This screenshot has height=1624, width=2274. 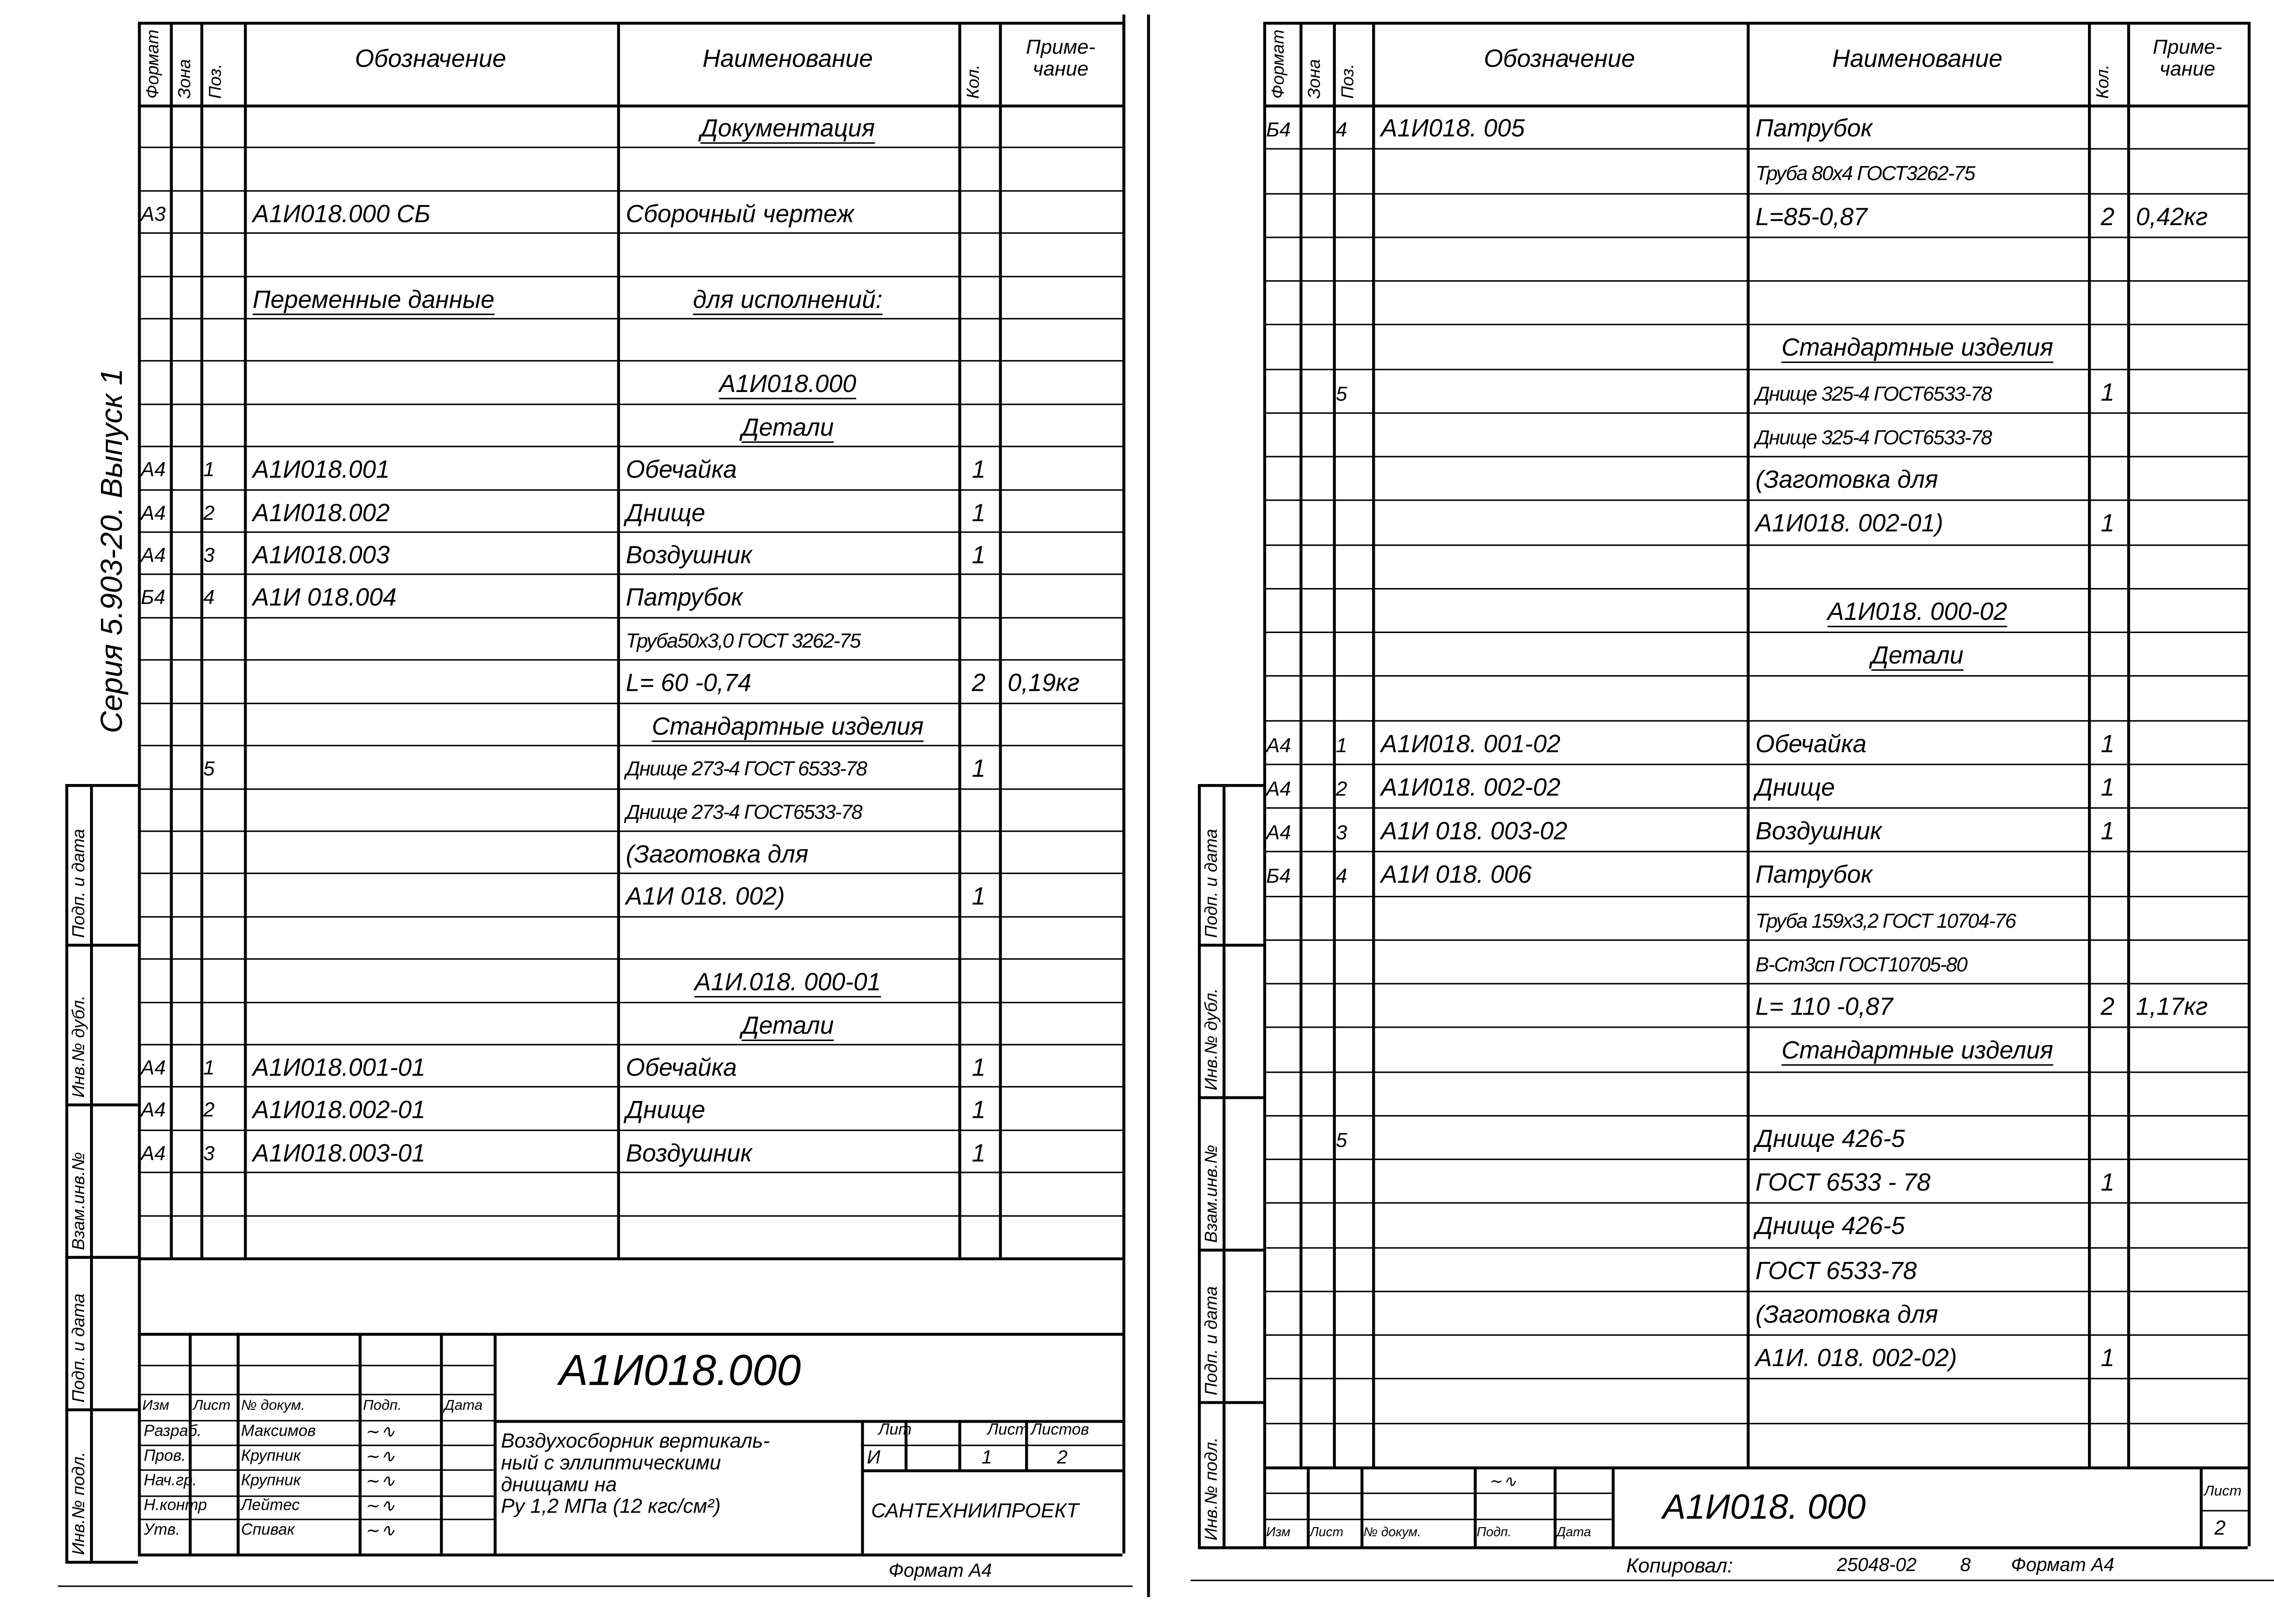 I want to click on role-label: Утв., so click(x=162, y=1530).